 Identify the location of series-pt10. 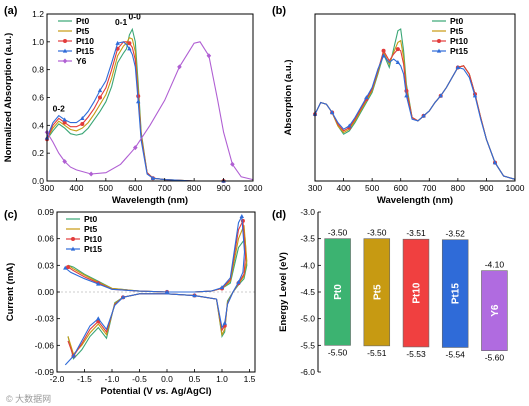
(414, 113).